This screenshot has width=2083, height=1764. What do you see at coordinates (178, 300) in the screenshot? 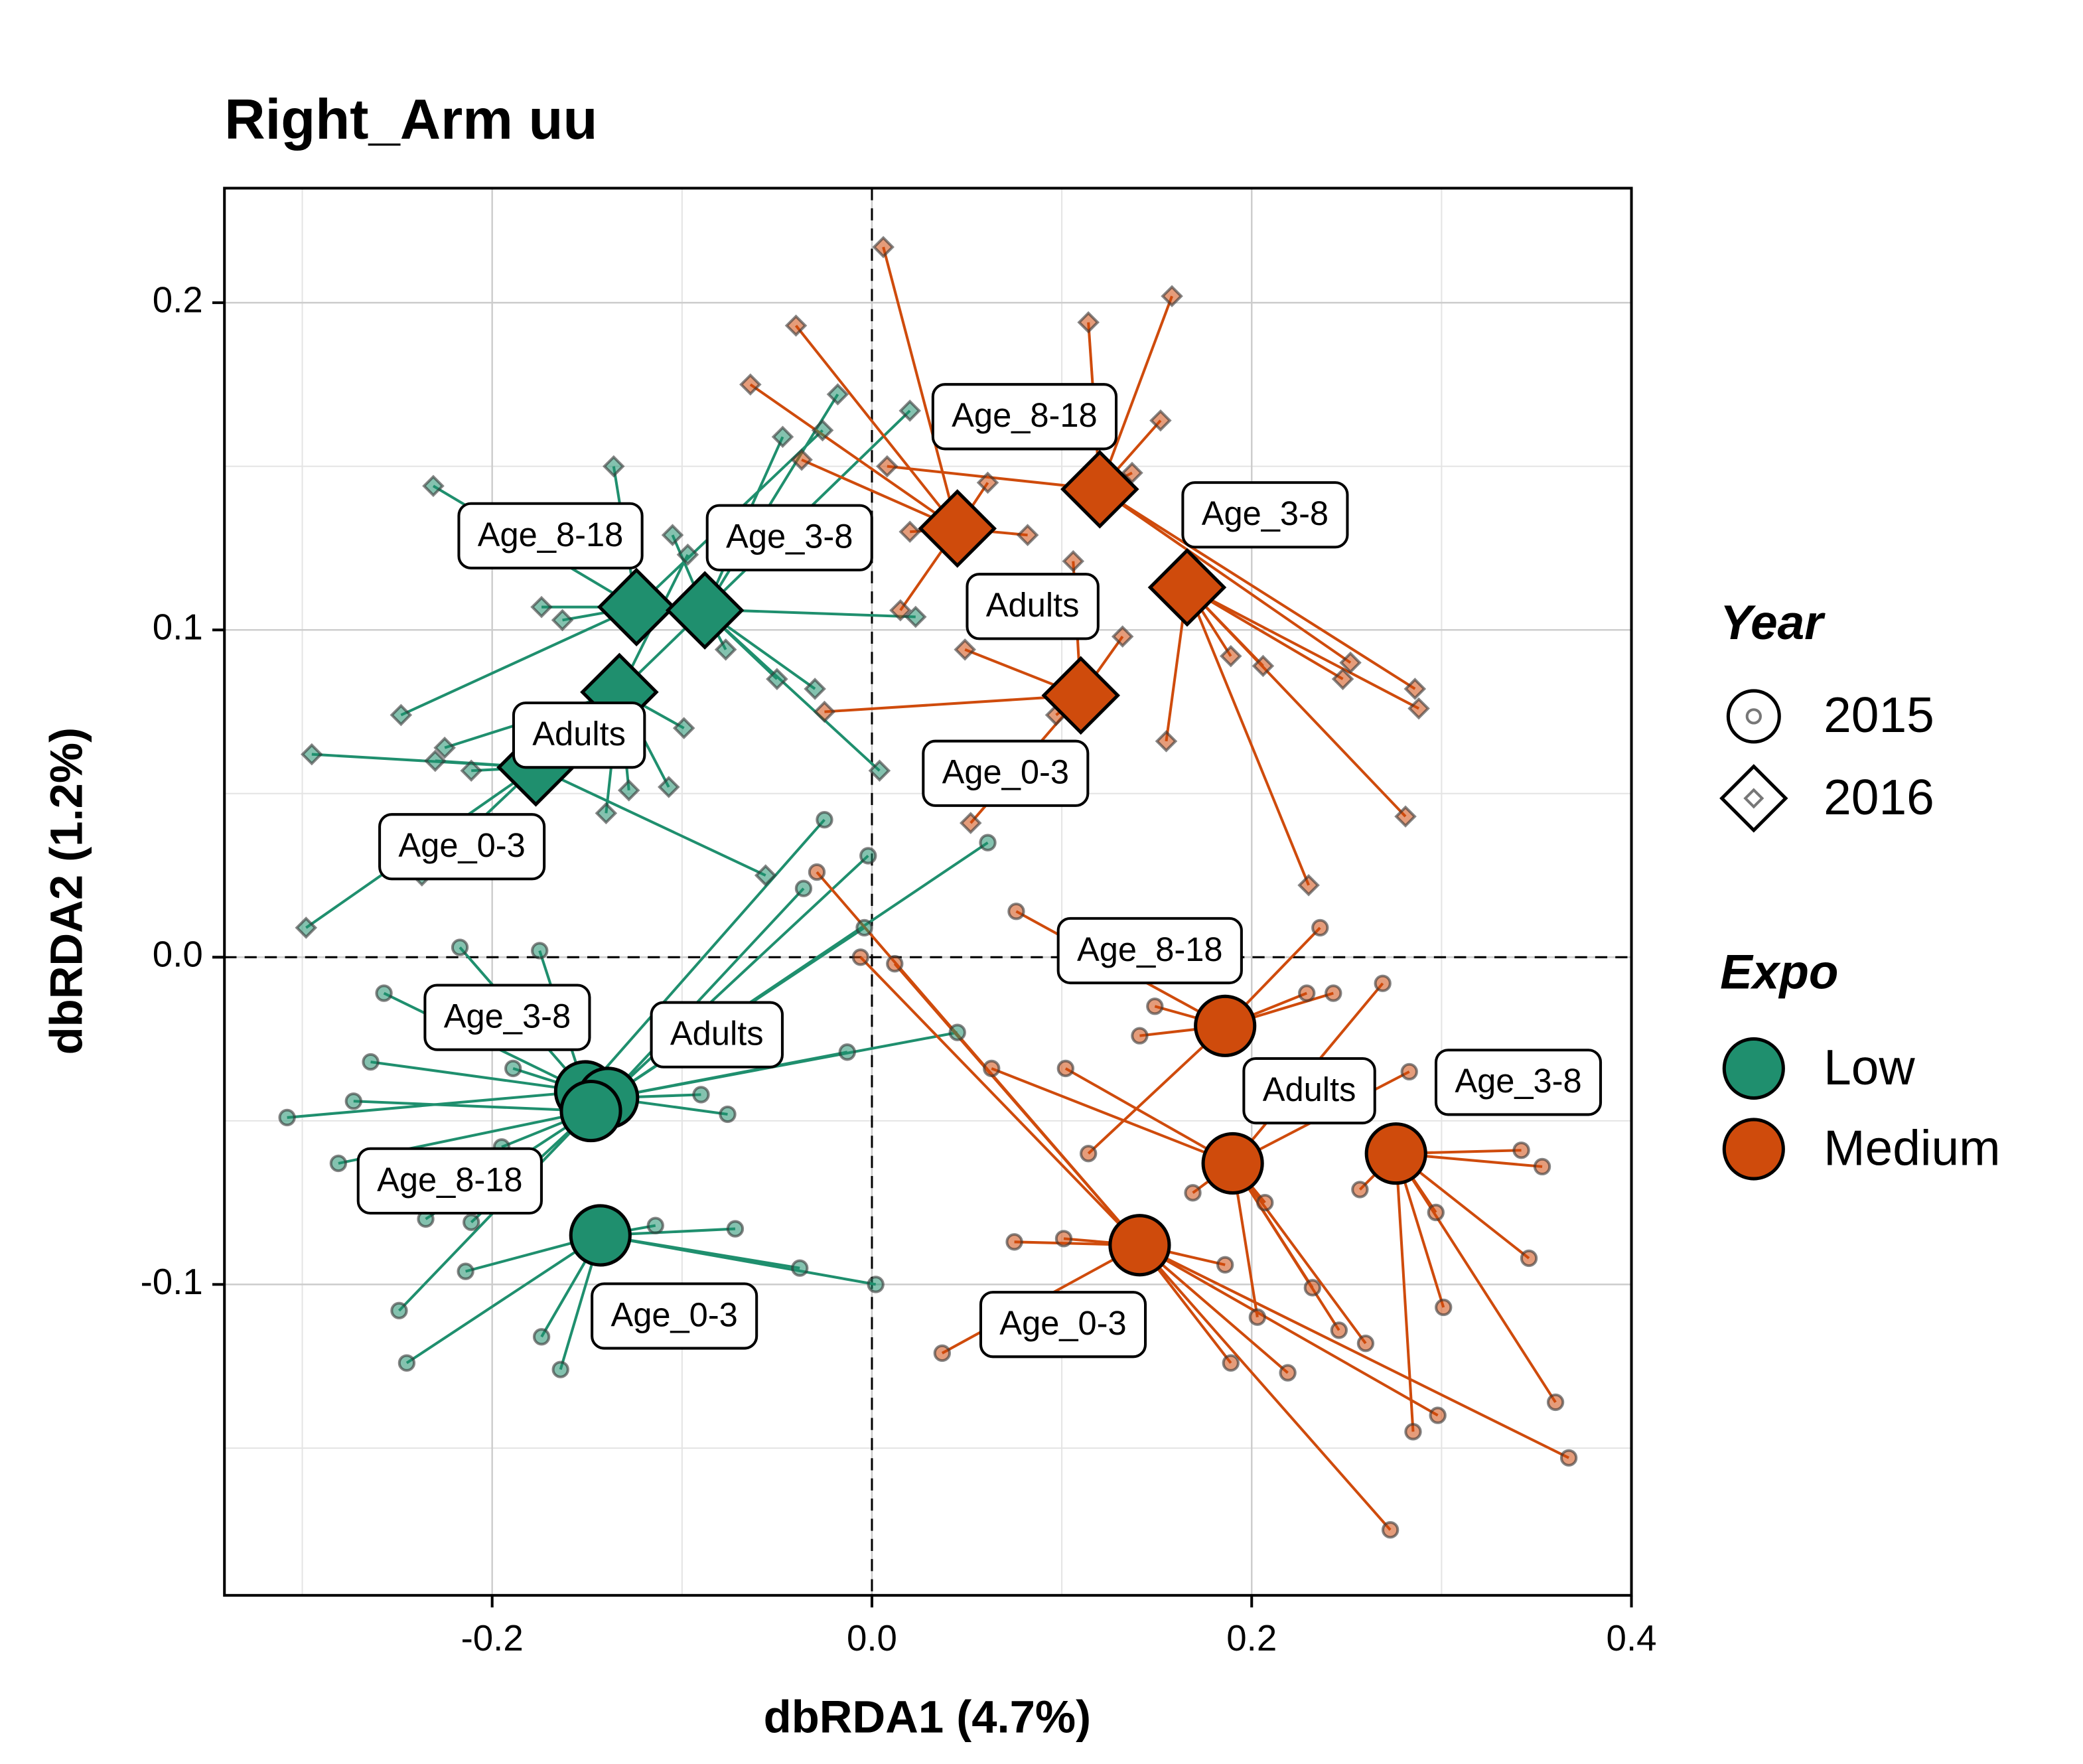
I see `y-tick-label: 0.2` at bounding box center [178, 300].